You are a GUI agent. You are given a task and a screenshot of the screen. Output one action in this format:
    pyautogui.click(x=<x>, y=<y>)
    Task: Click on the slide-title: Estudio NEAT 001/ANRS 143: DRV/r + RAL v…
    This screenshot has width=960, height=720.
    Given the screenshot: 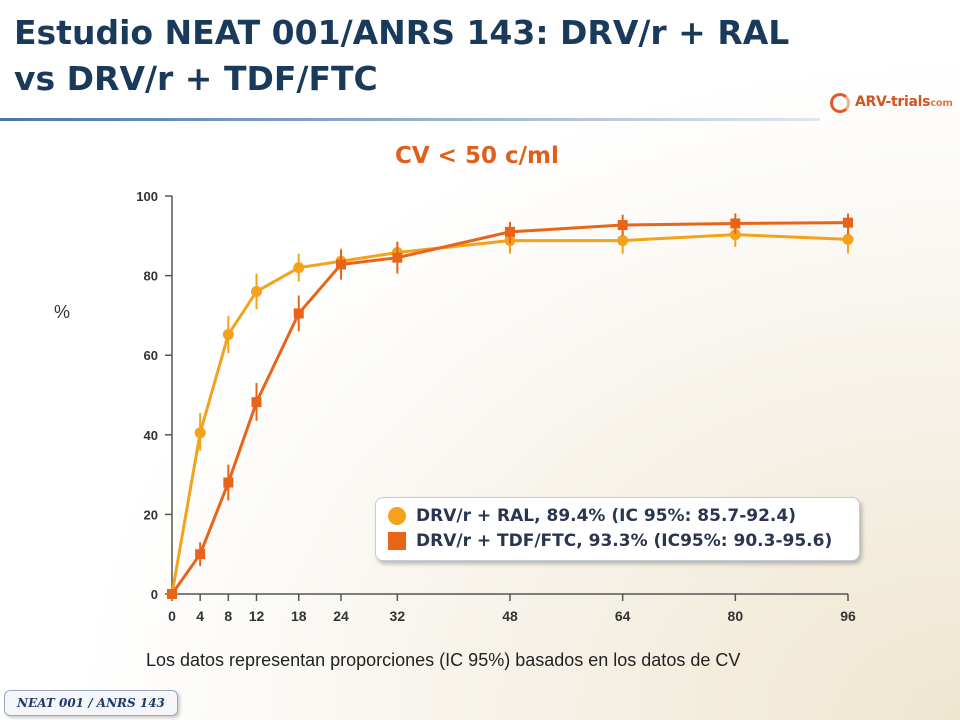 What is the action you would take?
    pyautogui.click(x=402, y=55)
    